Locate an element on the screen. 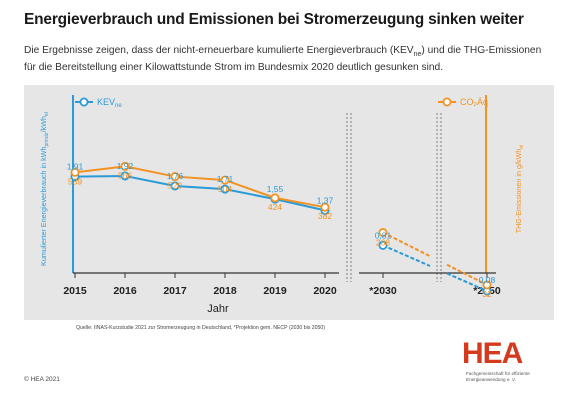 The height and width of the screenshot is (407, 564). co2-line-projection-b is located at coordinates (467, 274).